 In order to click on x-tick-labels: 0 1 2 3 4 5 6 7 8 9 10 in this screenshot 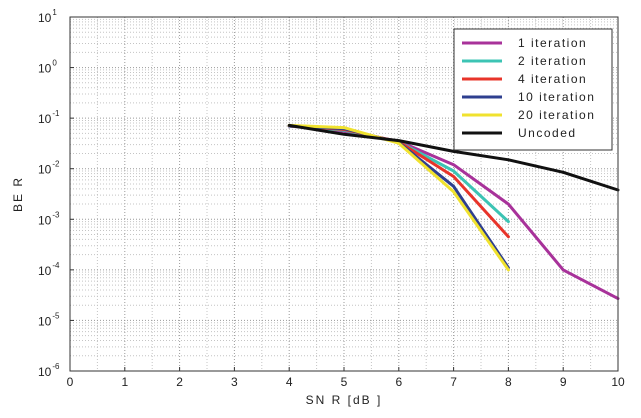, I will do `click(346, 378)`.